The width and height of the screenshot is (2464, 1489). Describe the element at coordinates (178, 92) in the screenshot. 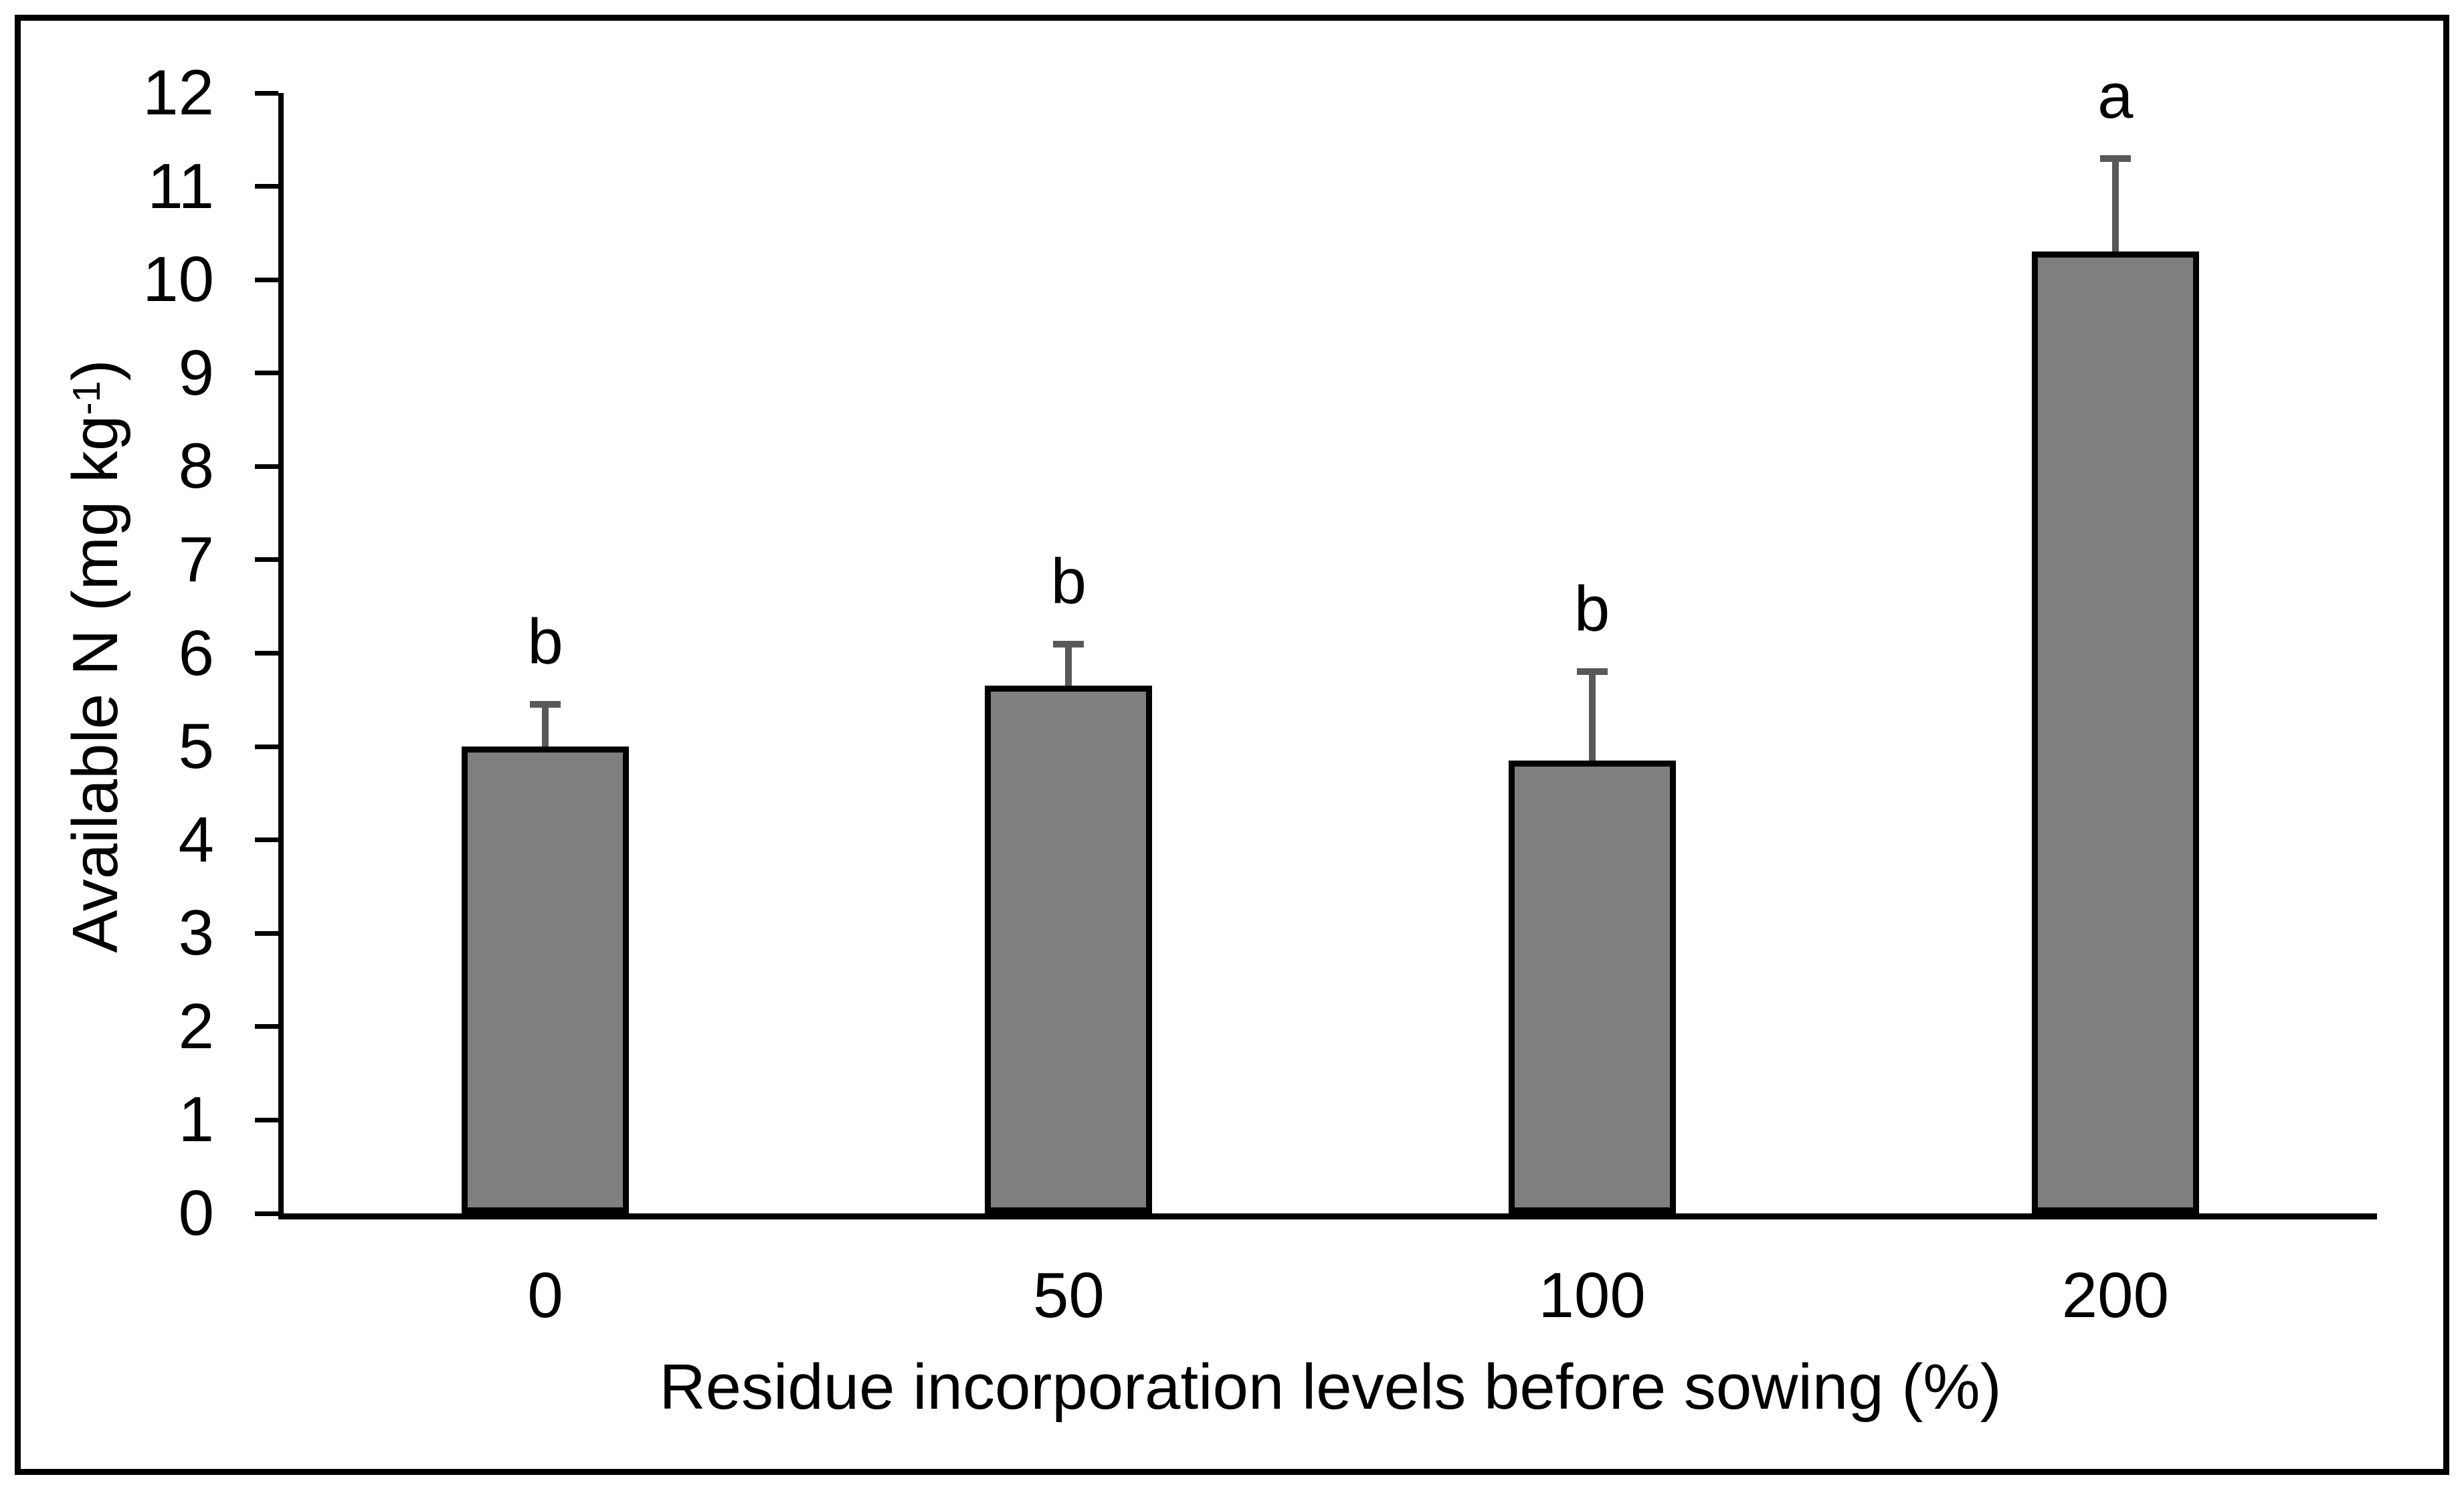

I see `y-axis-tick-label: 12` at that location.